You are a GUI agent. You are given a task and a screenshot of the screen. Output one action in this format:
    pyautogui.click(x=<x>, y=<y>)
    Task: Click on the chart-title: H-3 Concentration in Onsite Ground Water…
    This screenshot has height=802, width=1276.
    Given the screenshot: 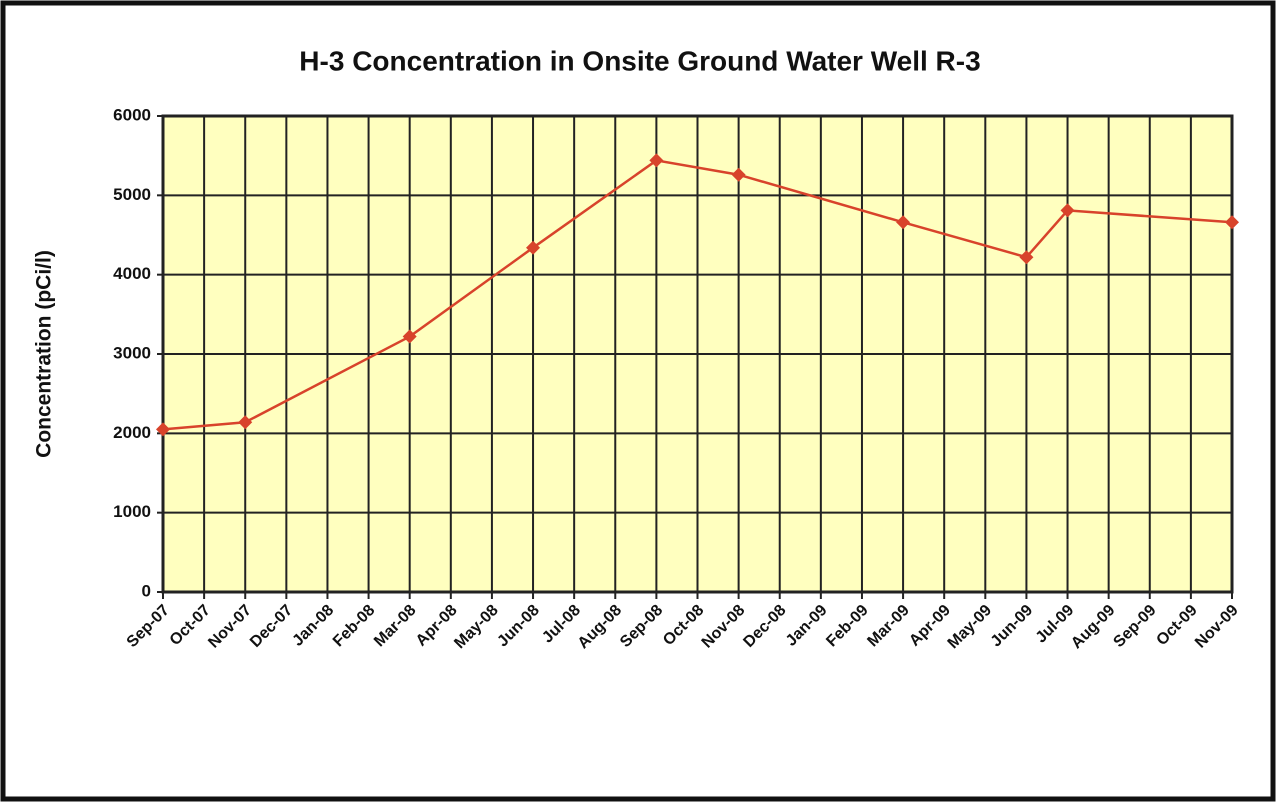 What is the action you would take?
    pyautogui.click(x=639, y=60)
    